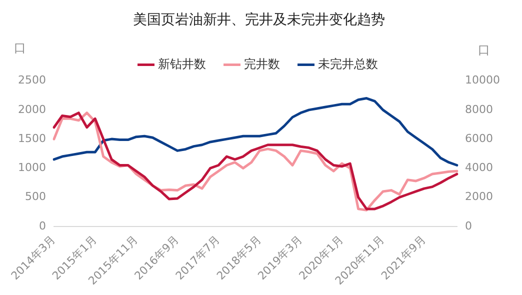 The width and height of the screenshot is (522, 295). I want to click on y2-tick-label: 10000, so click(482, 80).